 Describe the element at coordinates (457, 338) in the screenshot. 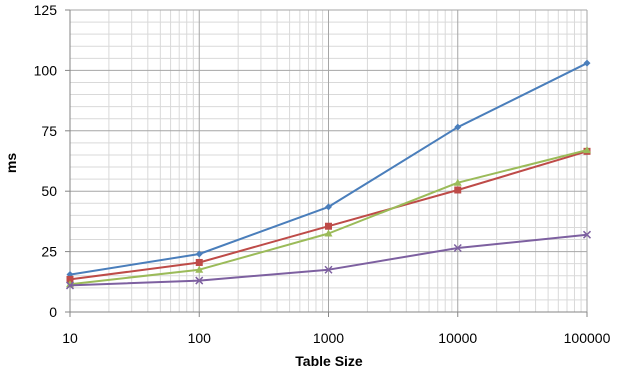

I see `x-tick-label: 10000` at that location.